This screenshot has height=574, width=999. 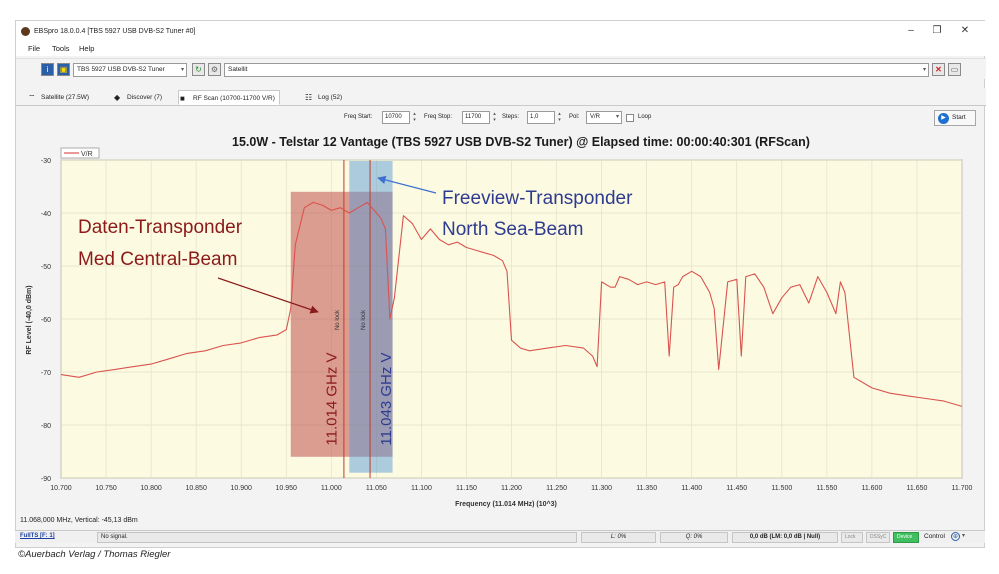 What do you see at coordinates (396, 117) in the screenshot?
I see `freq-start-input: 10700` at bounding box center [396, 117].